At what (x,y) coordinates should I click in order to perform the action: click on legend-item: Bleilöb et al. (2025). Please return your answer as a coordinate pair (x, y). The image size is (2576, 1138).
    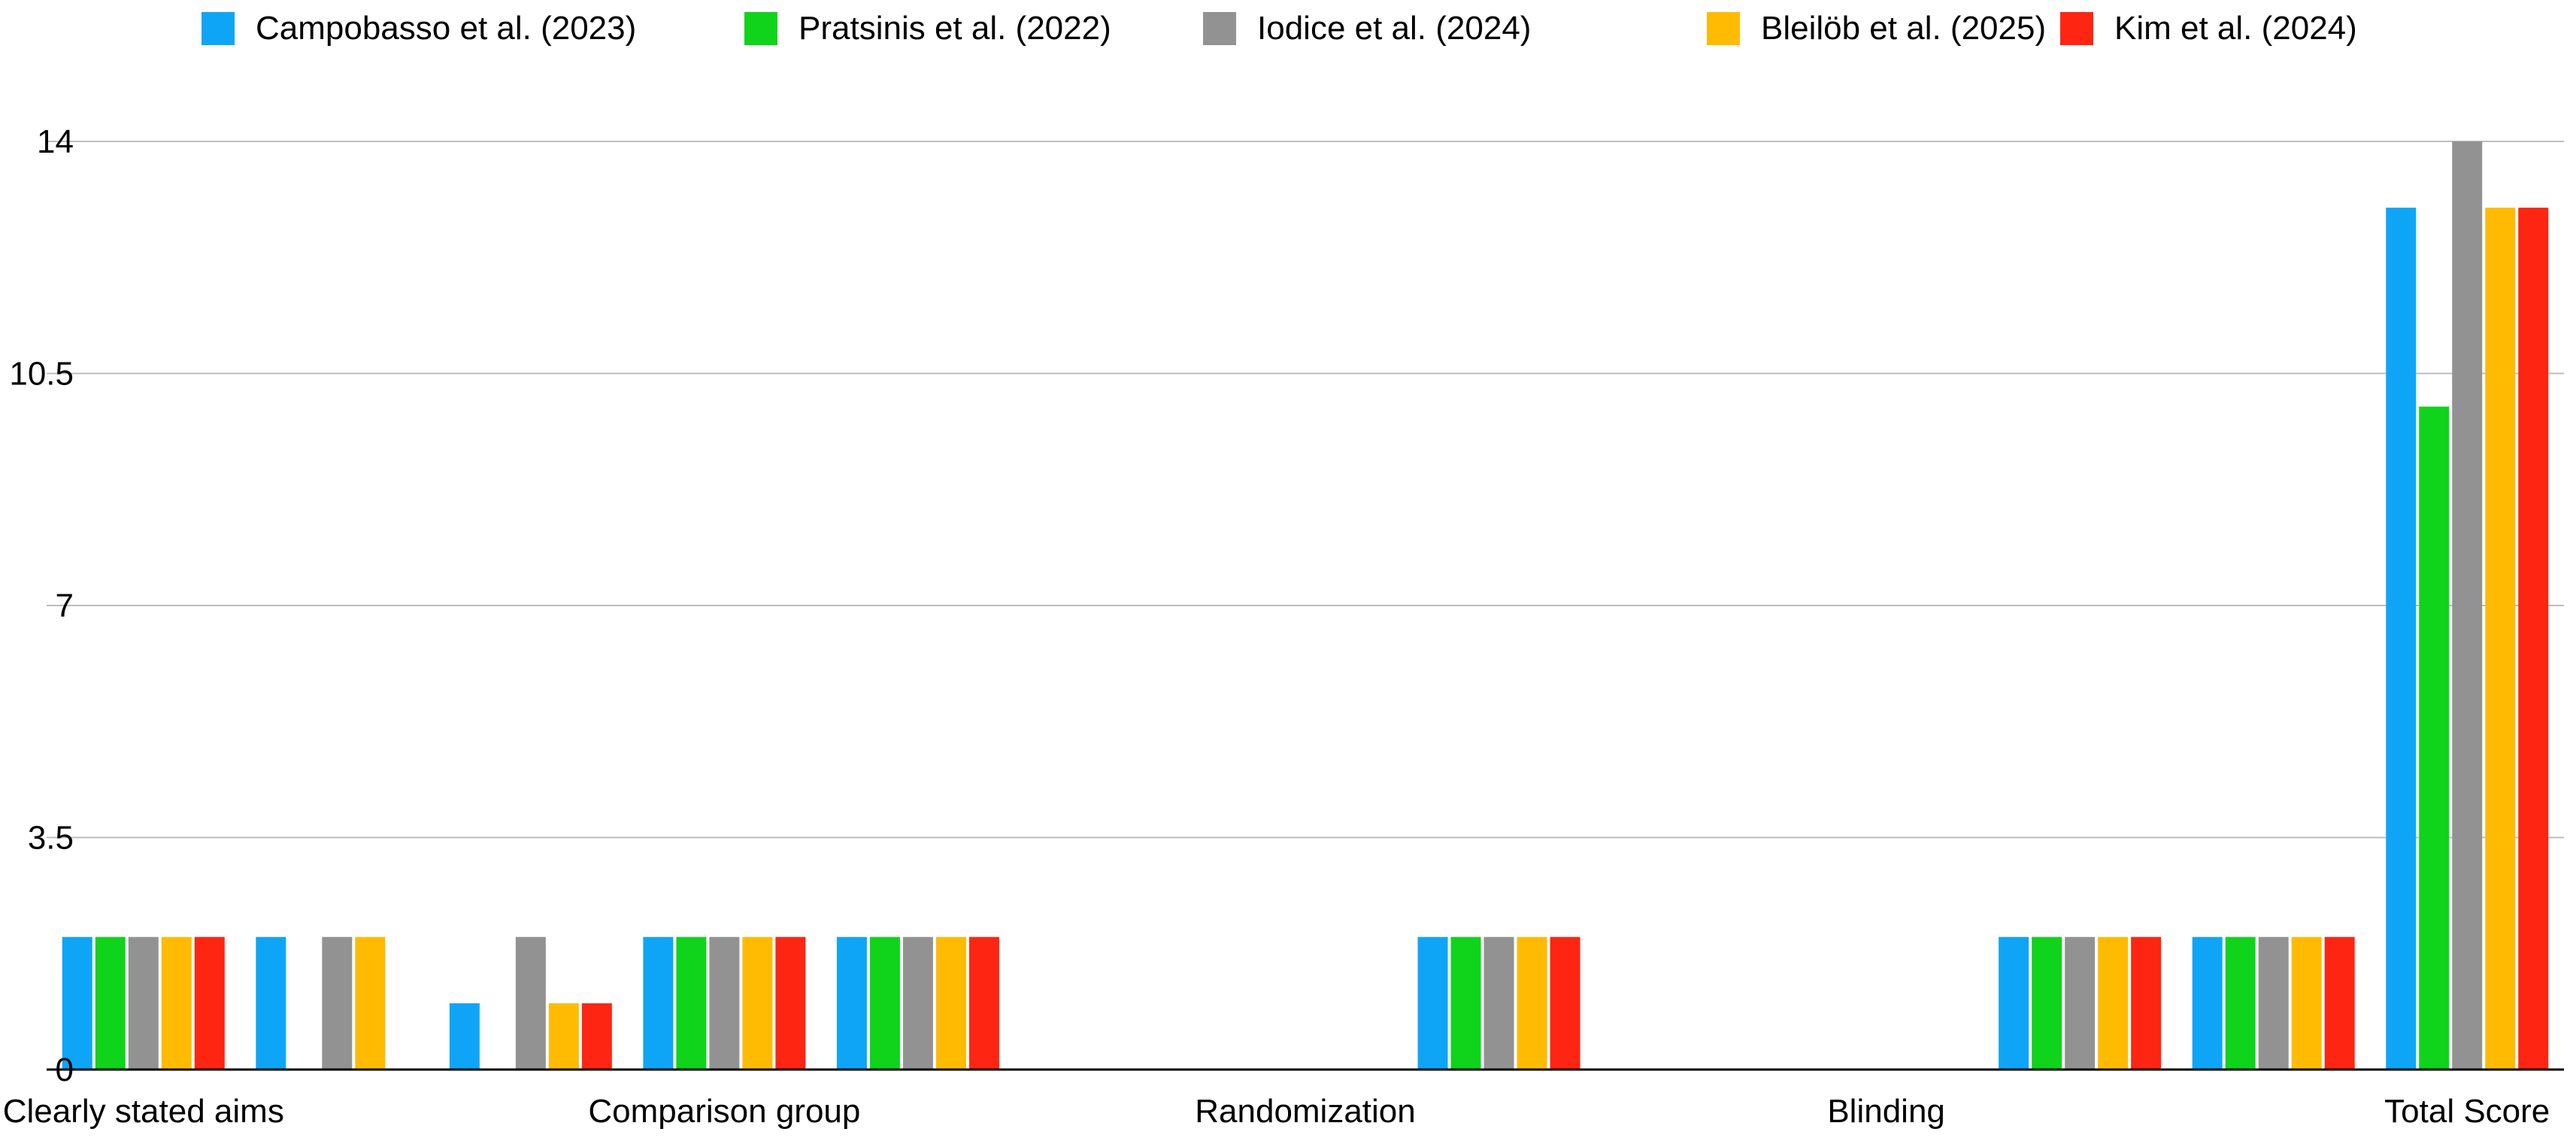
    Looking at the image, I should click on (1876, 28).